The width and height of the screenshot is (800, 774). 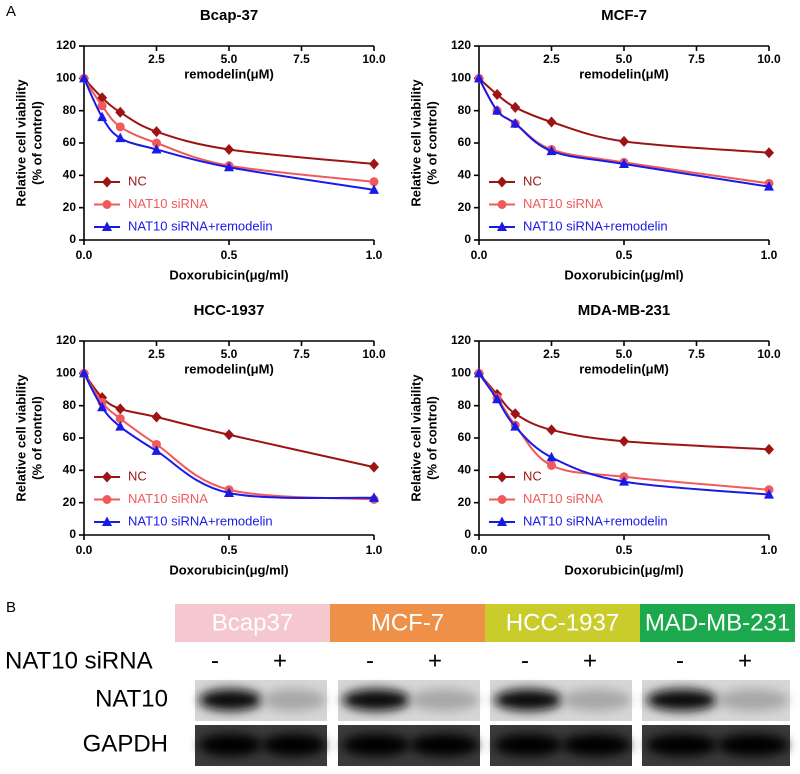 I want to click on cell-line-label: Bcap37, so click(x=252, y=622).